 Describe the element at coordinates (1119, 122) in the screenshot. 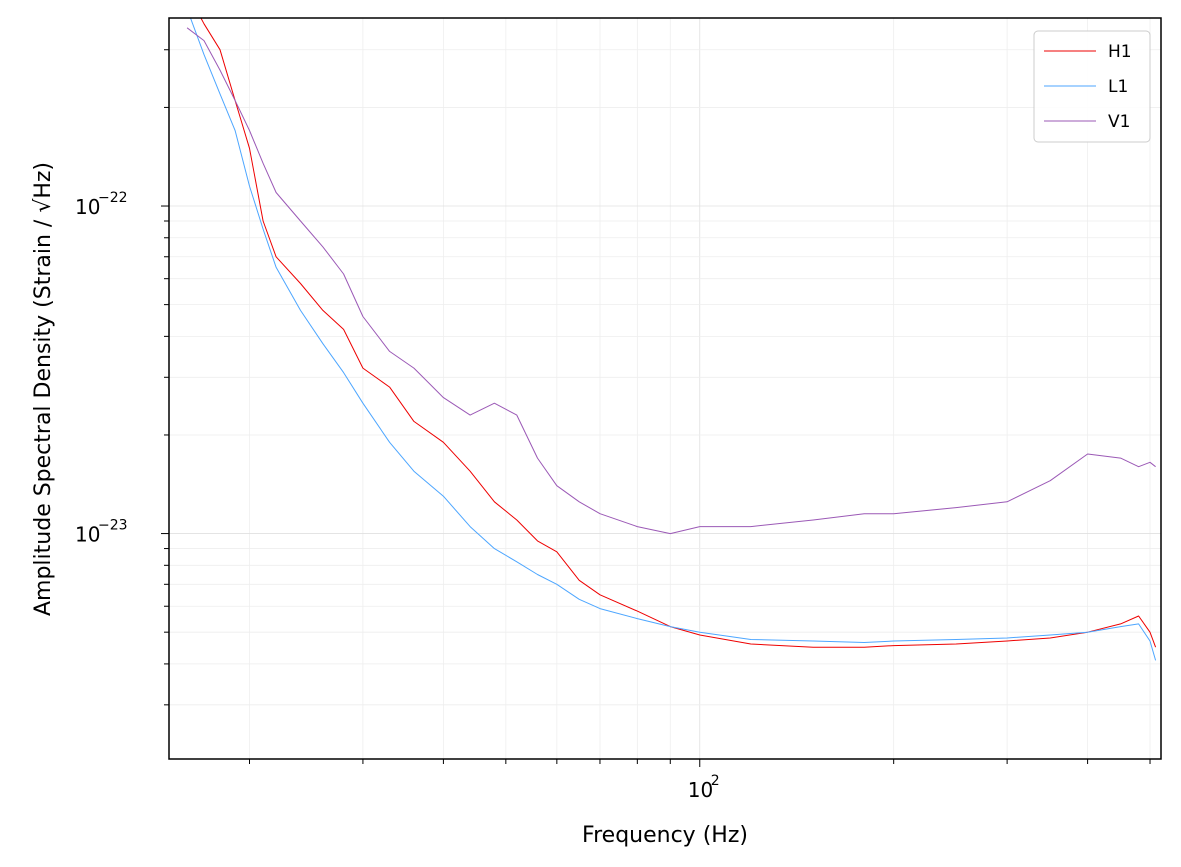

I see `legend-label-v1: V1` at that location.